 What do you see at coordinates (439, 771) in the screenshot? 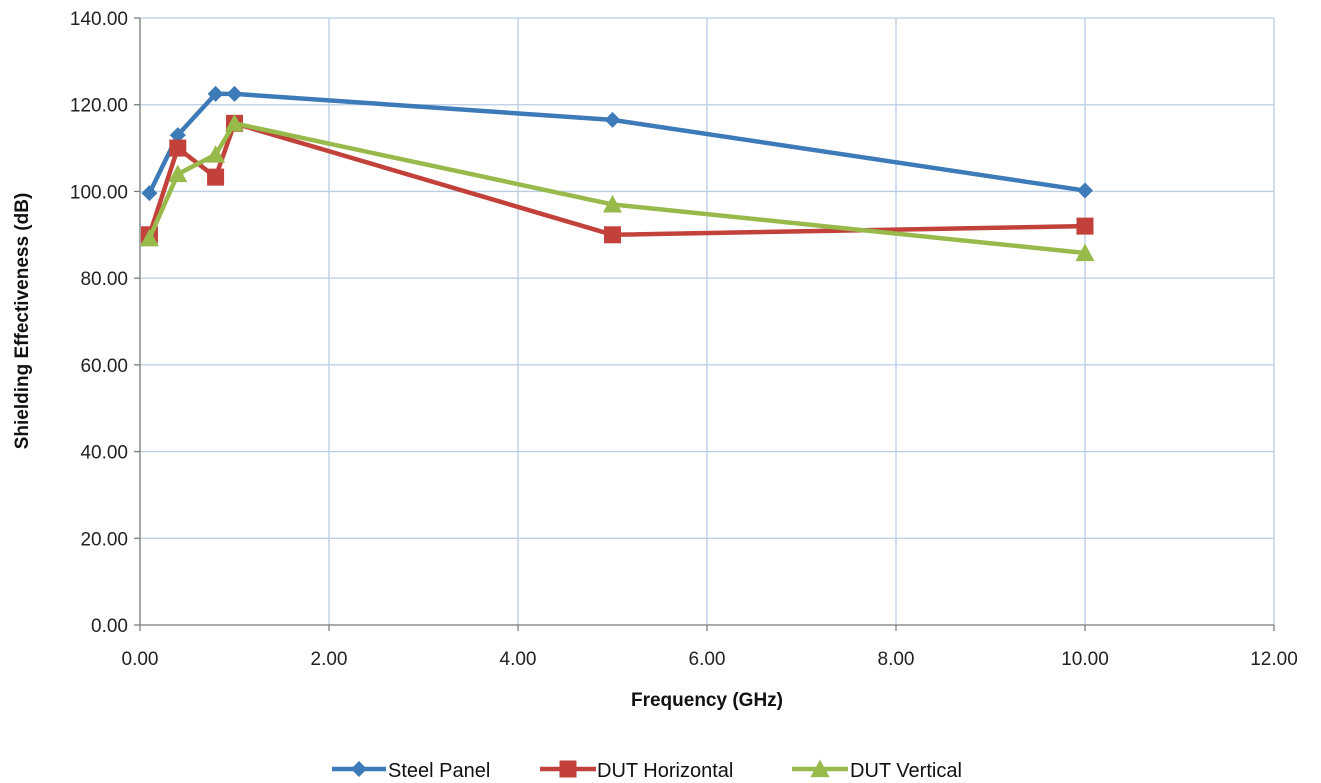
I see `legend-label-steel-panel: Steel Panel` at bounding box center [439, 771].